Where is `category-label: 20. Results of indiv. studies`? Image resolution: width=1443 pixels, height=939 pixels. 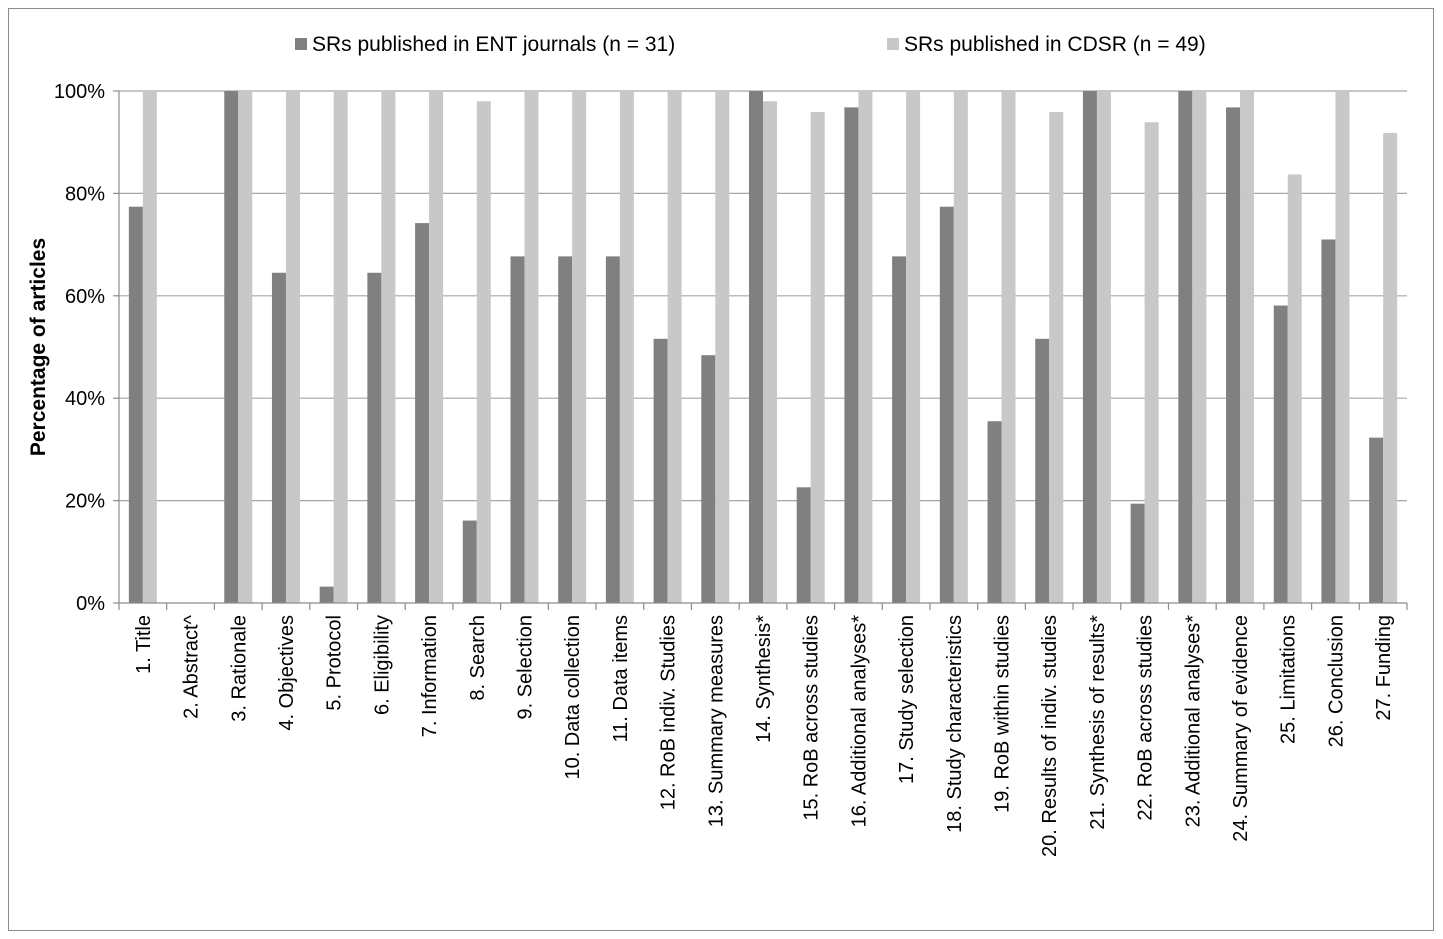
category-label: 20. Results of indiv. studies is located at coordinates (1050, 736).